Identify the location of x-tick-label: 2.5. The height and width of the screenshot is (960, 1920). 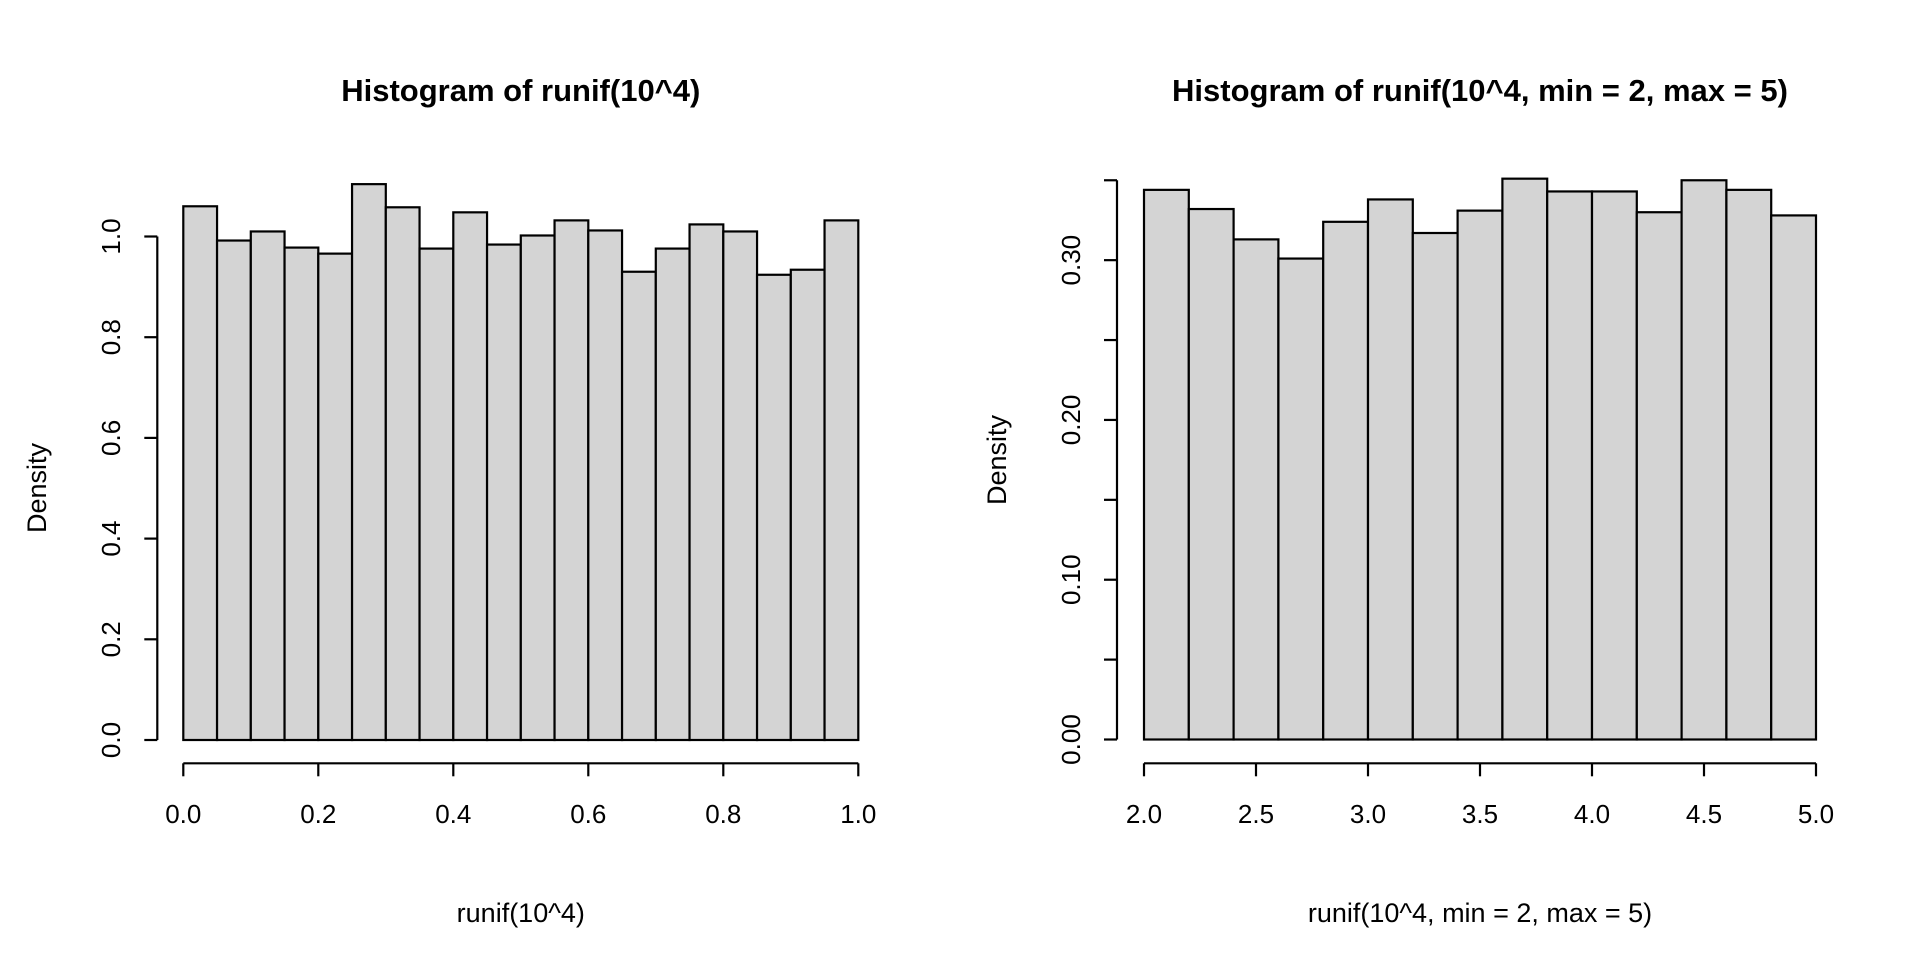
(1256, 814).